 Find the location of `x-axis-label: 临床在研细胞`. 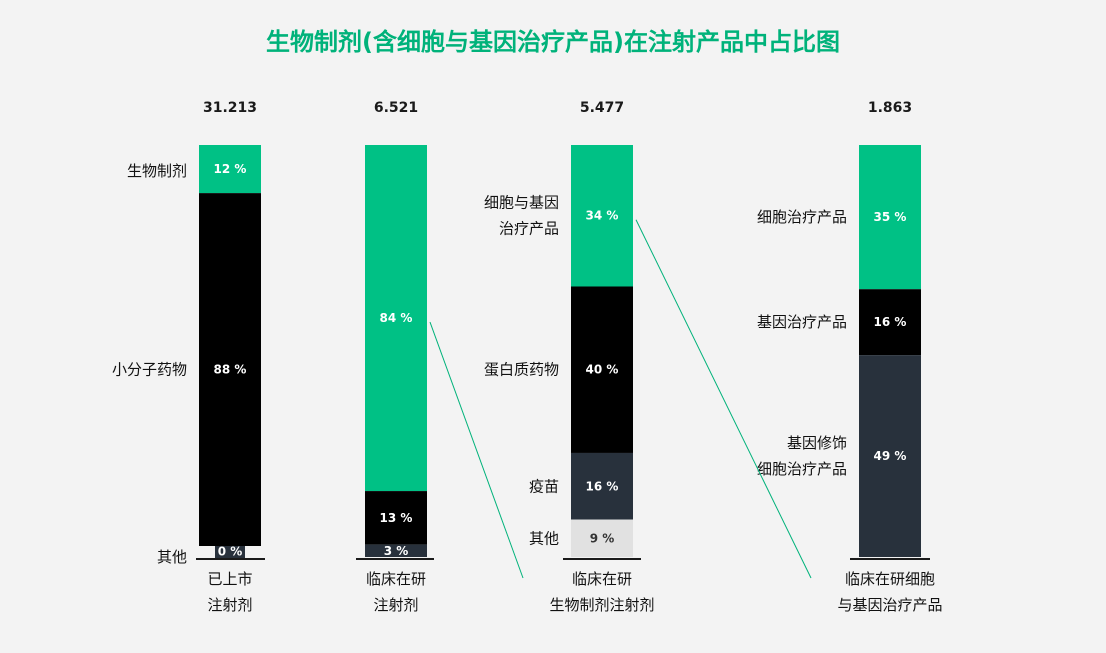

x-axis-label: 临床在研细胞 is located at coordinates (890, 579).